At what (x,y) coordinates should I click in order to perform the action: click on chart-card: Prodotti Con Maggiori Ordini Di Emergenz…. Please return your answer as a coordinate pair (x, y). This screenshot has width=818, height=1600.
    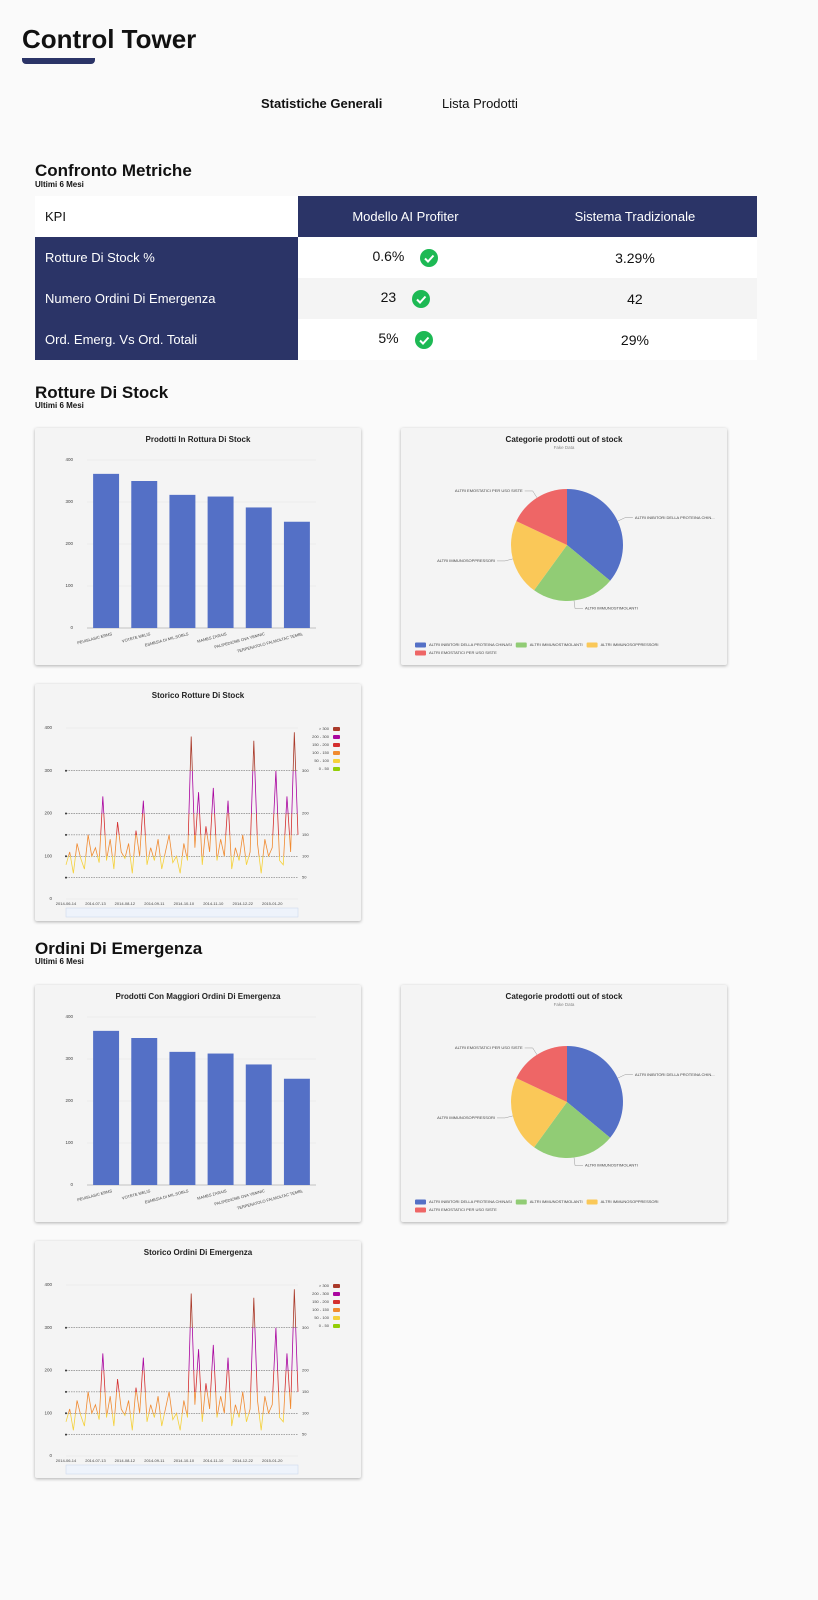
    Looking at the image, I should click on (198, 1103).